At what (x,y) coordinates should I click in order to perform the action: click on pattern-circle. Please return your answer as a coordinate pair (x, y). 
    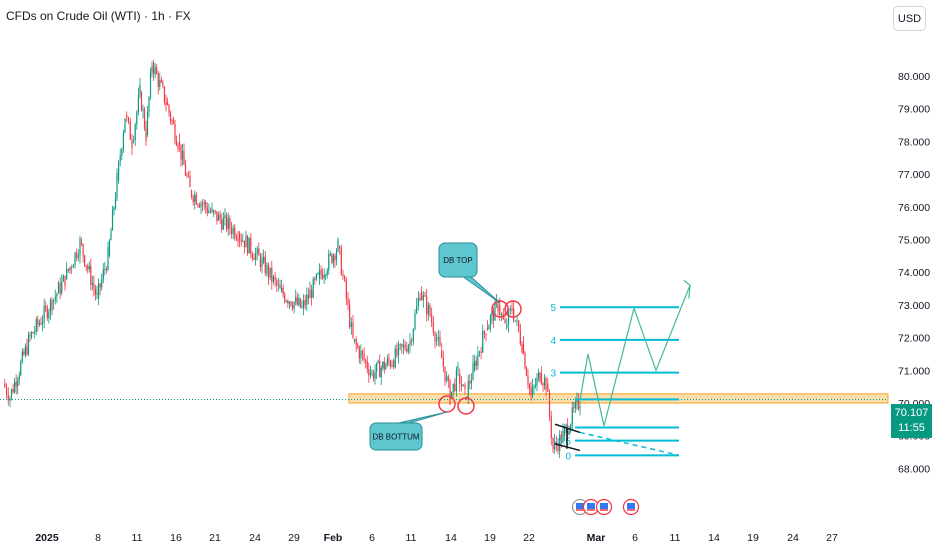
    Looking at the image, I should click on (500, 309).